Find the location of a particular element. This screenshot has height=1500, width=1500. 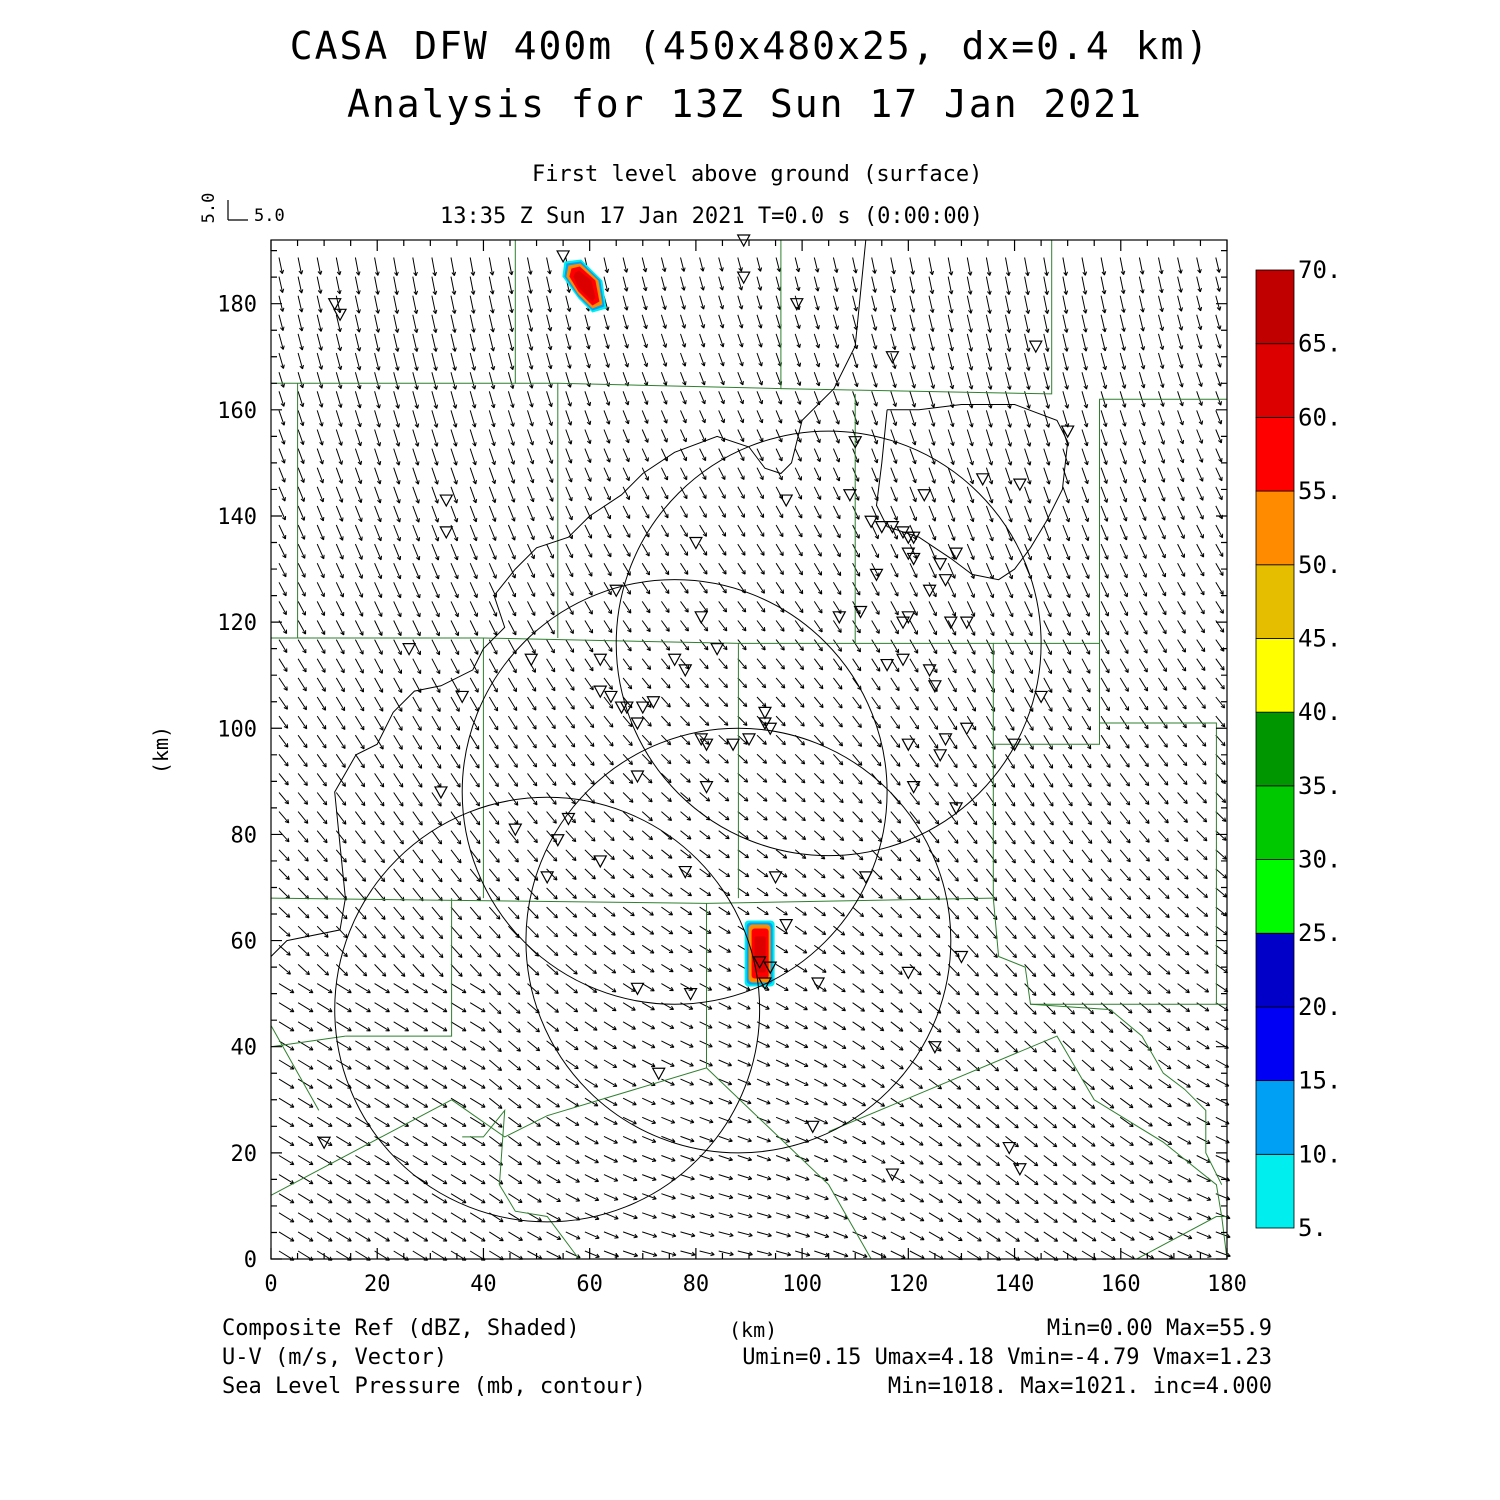

map-title-line2: Analysis for 13Z Sun 17 Jan 2021 is located at coordinates (745, 104).